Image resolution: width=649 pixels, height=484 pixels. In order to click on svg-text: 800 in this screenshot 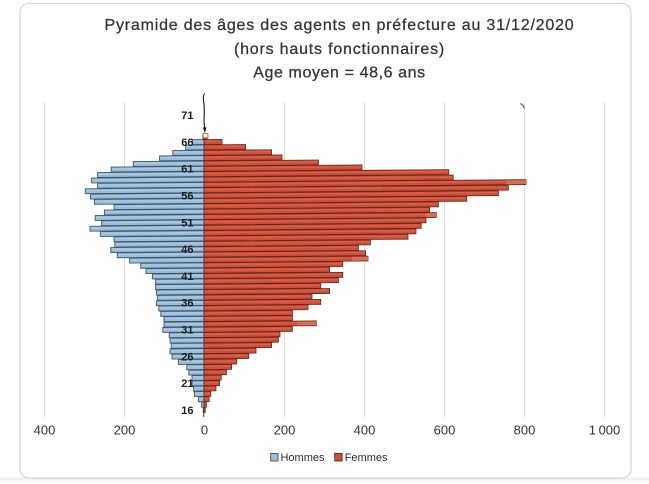, I will do `click(525, 430)`.